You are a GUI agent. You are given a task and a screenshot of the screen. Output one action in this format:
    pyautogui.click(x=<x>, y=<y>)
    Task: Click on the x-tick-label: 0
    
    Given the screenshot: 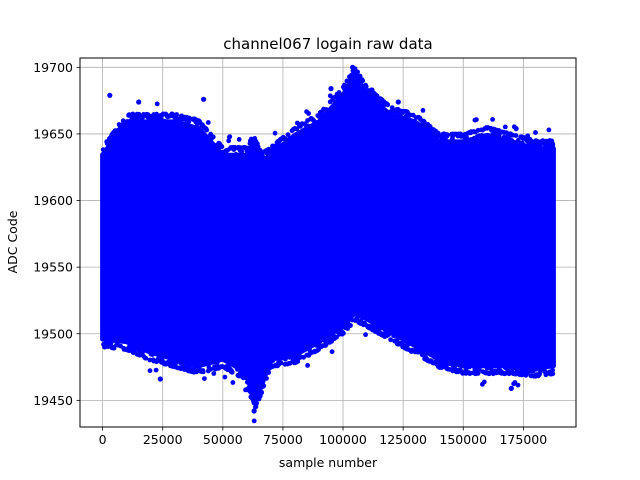 What is the action you would take?
    pyautogui.click(x=103, y=439)
    